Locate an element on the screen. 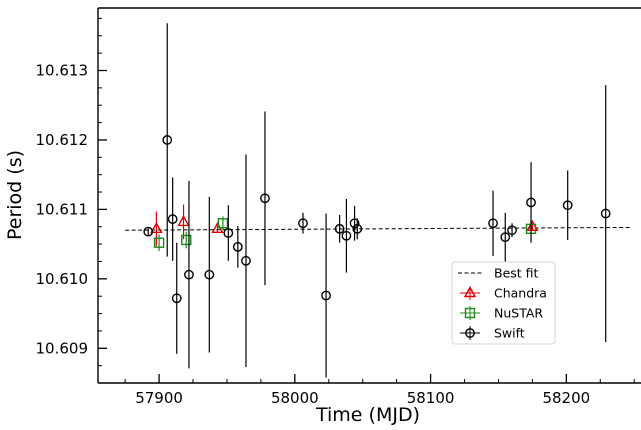 This screenshot has width=641, height=430. legend-label-best-fit: Best fit is located at coordinates (516, 273).